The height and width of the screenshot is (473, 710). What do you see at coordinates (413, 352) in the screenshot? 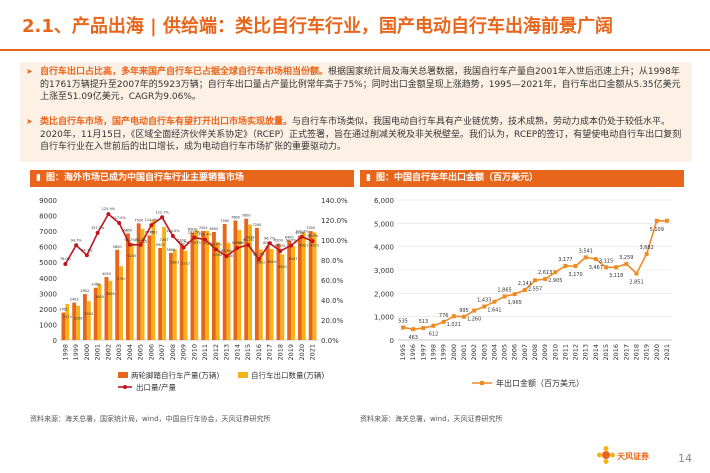
I see `x-tick-label: 1996` at bounding box center [413, 352].